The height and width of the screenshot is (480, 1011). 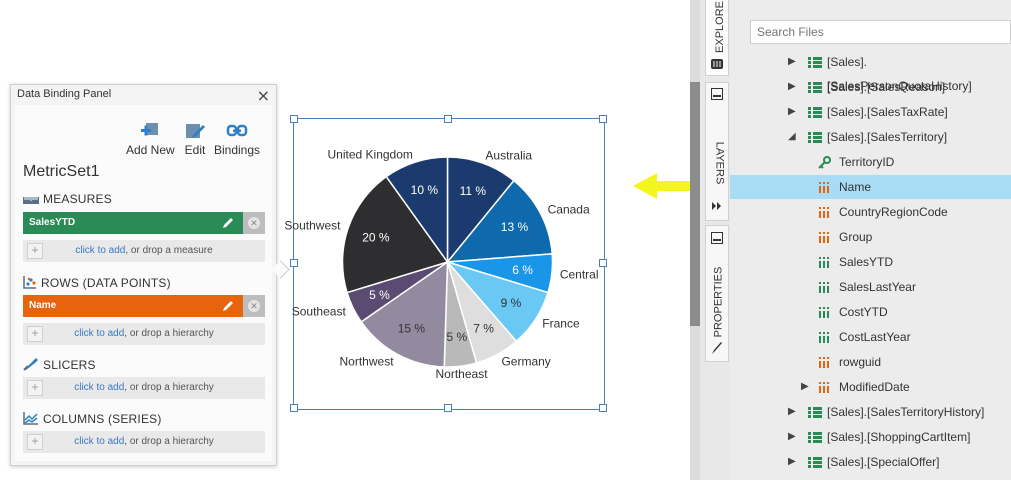 What do you see at coordinates (899, 74) in the screenshot?
I see `tree-row-label: [Sales].[SalesPersonQuotaHistory]` at bounding box center [899, 74].